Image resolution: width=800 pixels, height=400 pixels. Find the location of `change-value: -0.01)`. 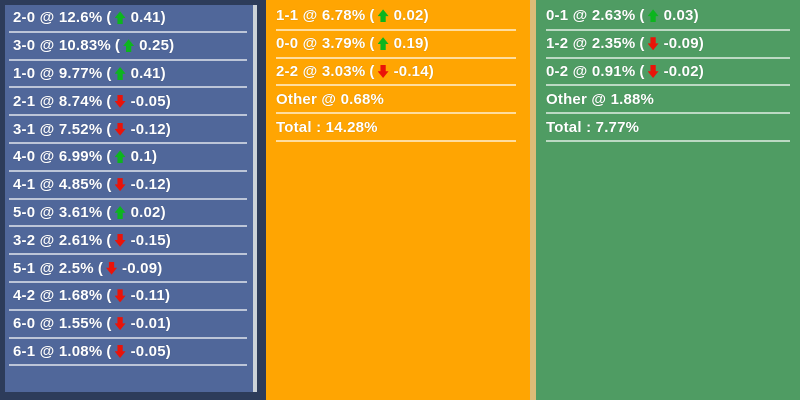

change-value: -0.01) is located at coordinates (150, 324).